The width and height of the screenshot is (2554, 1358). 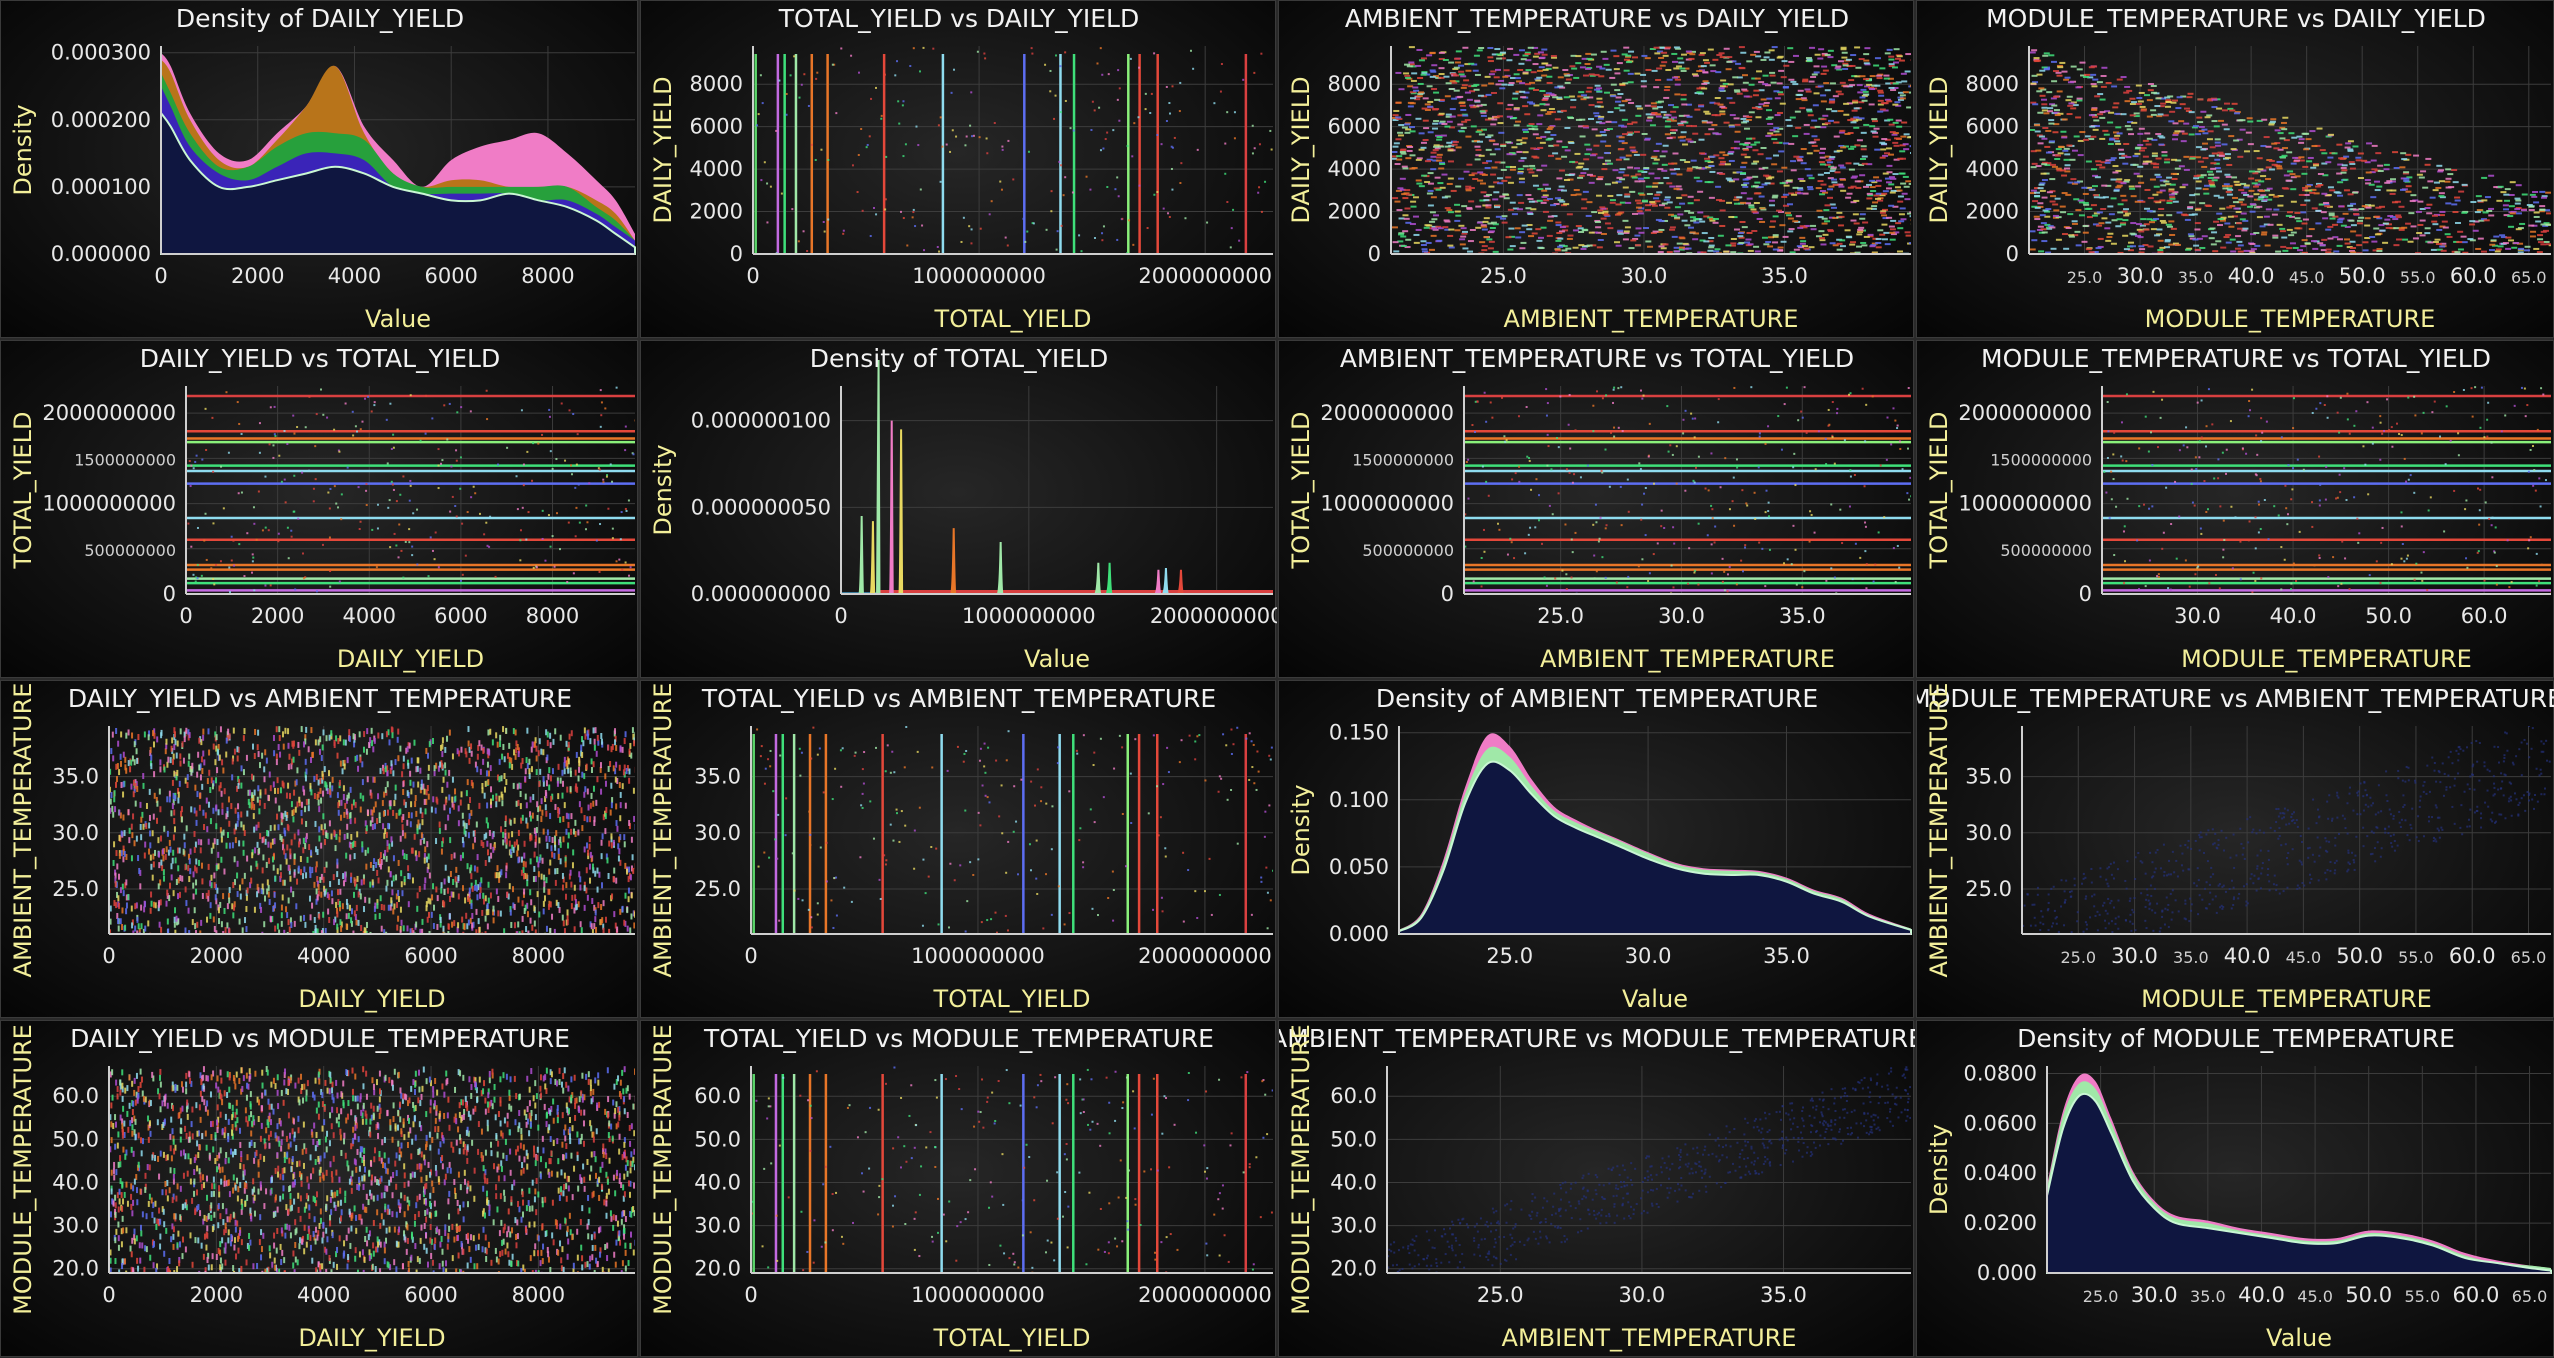 I want to click on y-axis-label: TOTAL_YIELD, so click(x=1301, y=491).